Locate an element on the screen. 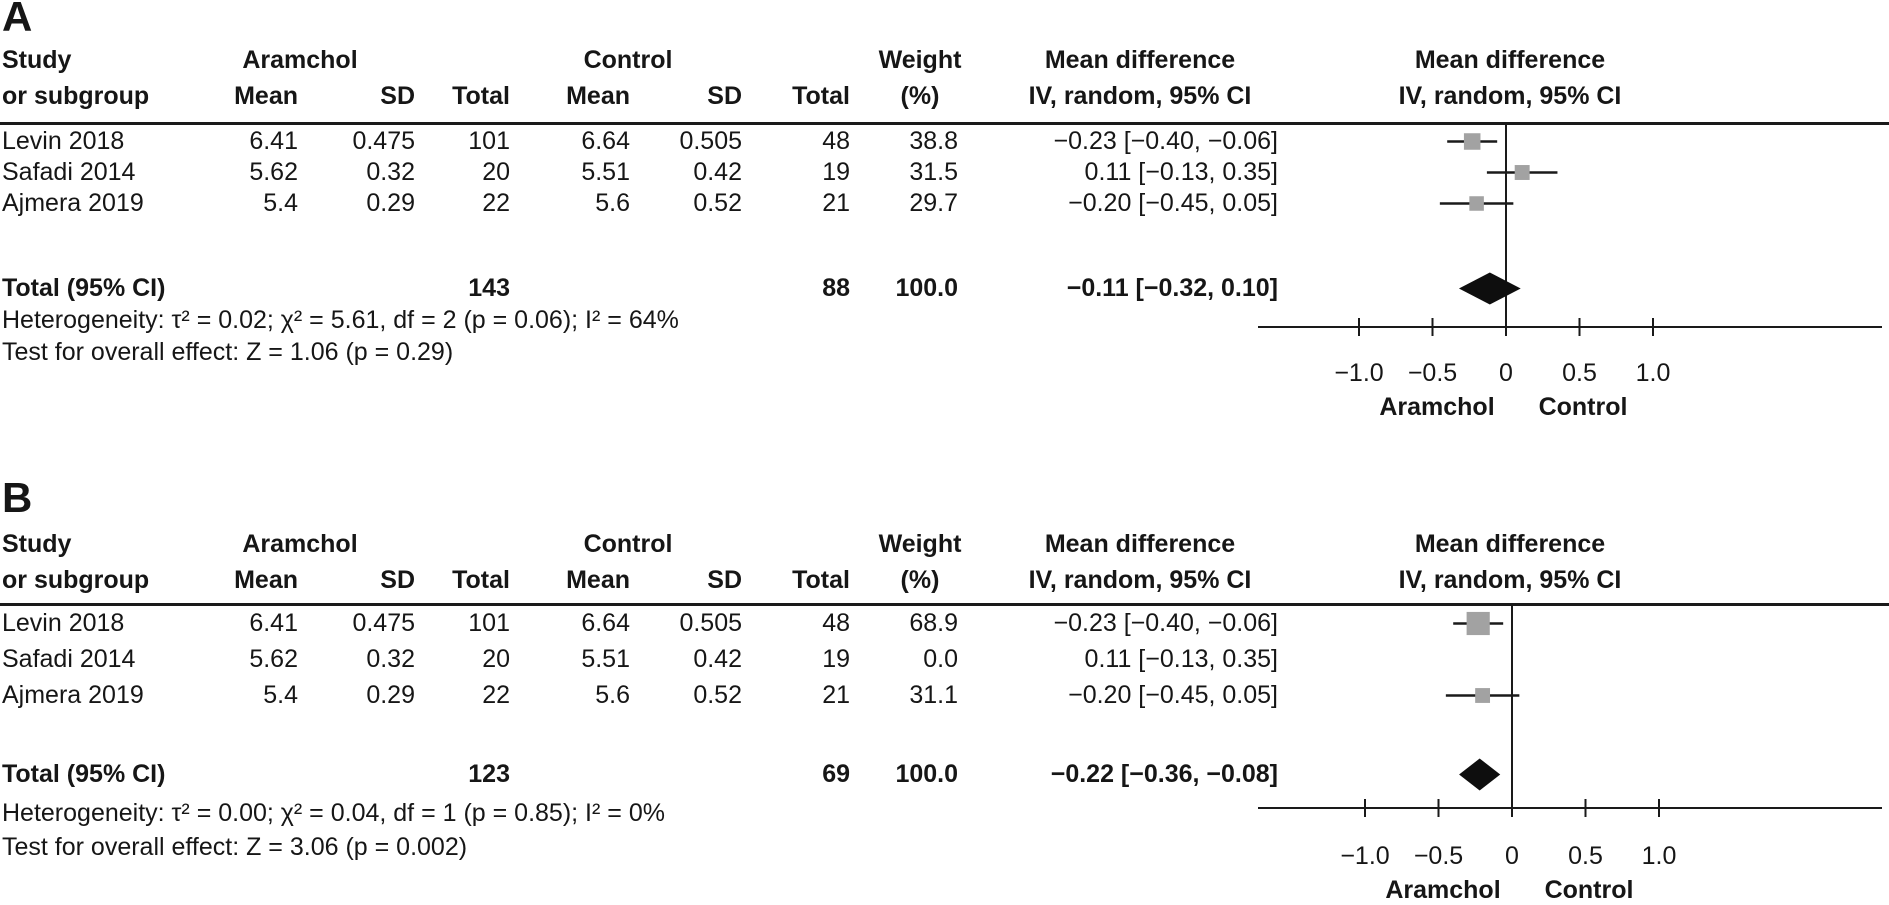  axis-favors-right-label: Control is located at coordinates (1589, 890).